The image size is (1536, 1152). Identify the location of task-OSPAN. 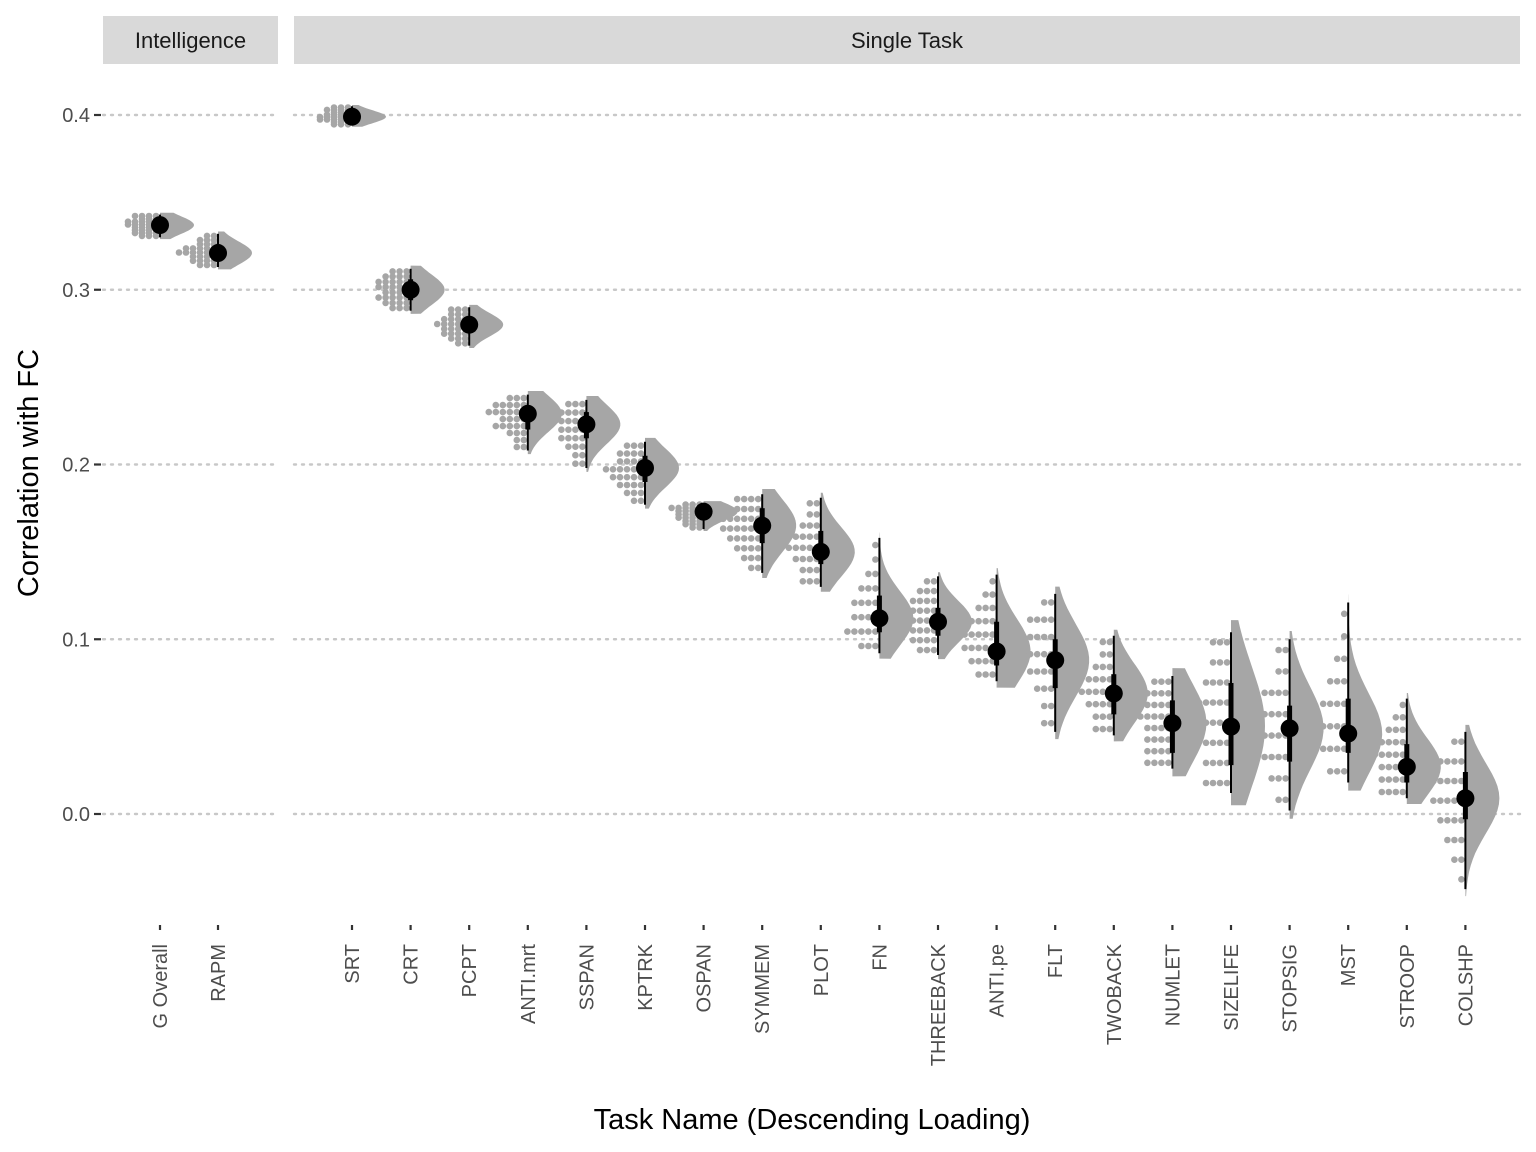
(703, 516).